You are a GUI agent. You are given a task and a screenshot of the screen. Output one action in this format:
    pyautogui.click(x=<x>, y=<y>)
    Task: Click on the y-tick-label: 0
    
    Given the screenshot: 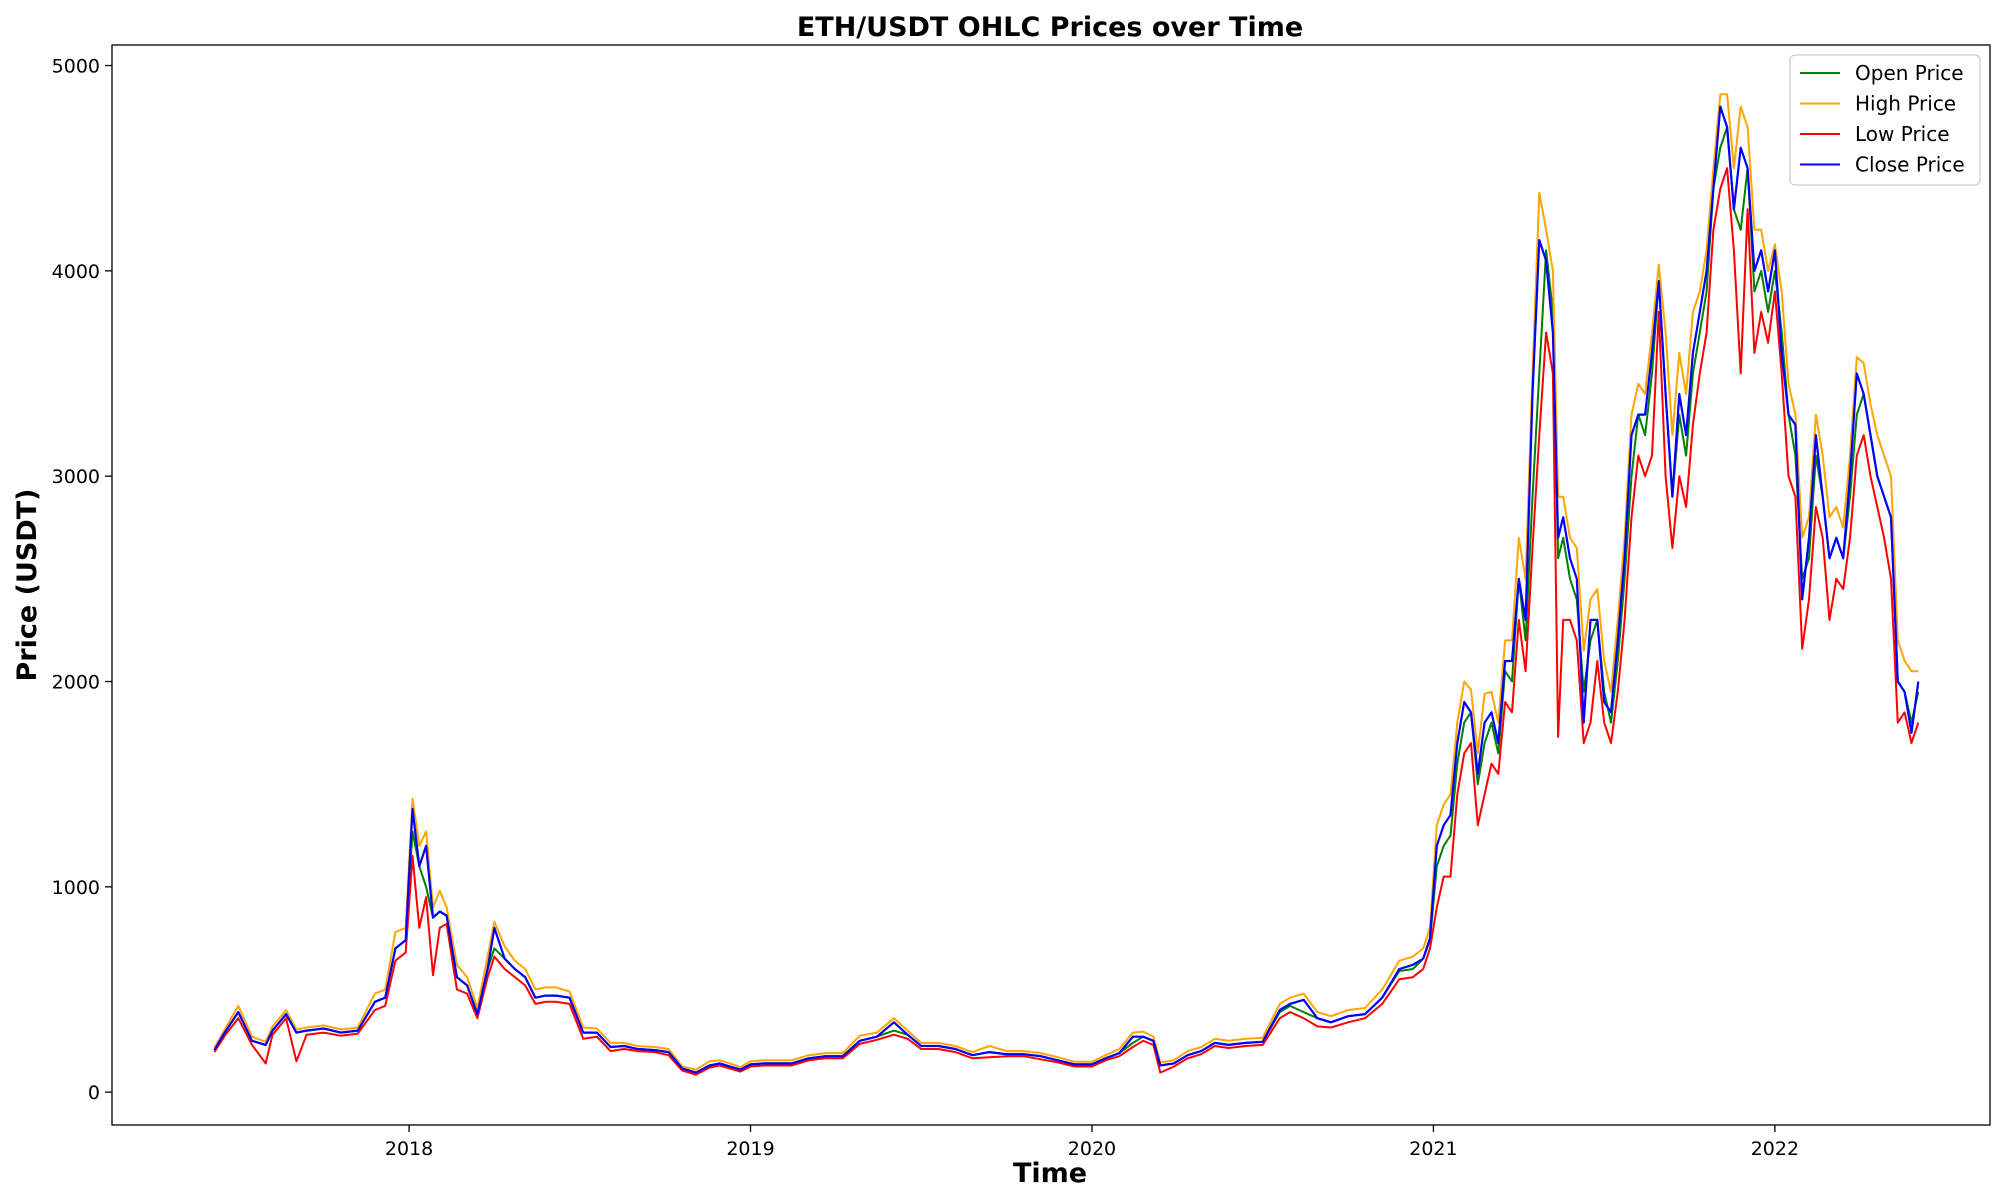 What is the action you would take?
    pyautogui.click(x=94, y=1093)
    